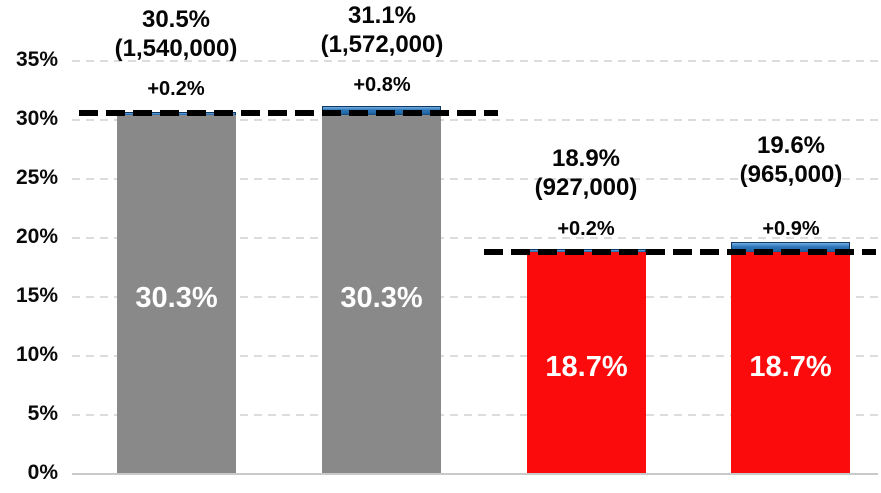 This screenshot has width=881, height=493. I want to click on x-axis-line, so click(475, 474).